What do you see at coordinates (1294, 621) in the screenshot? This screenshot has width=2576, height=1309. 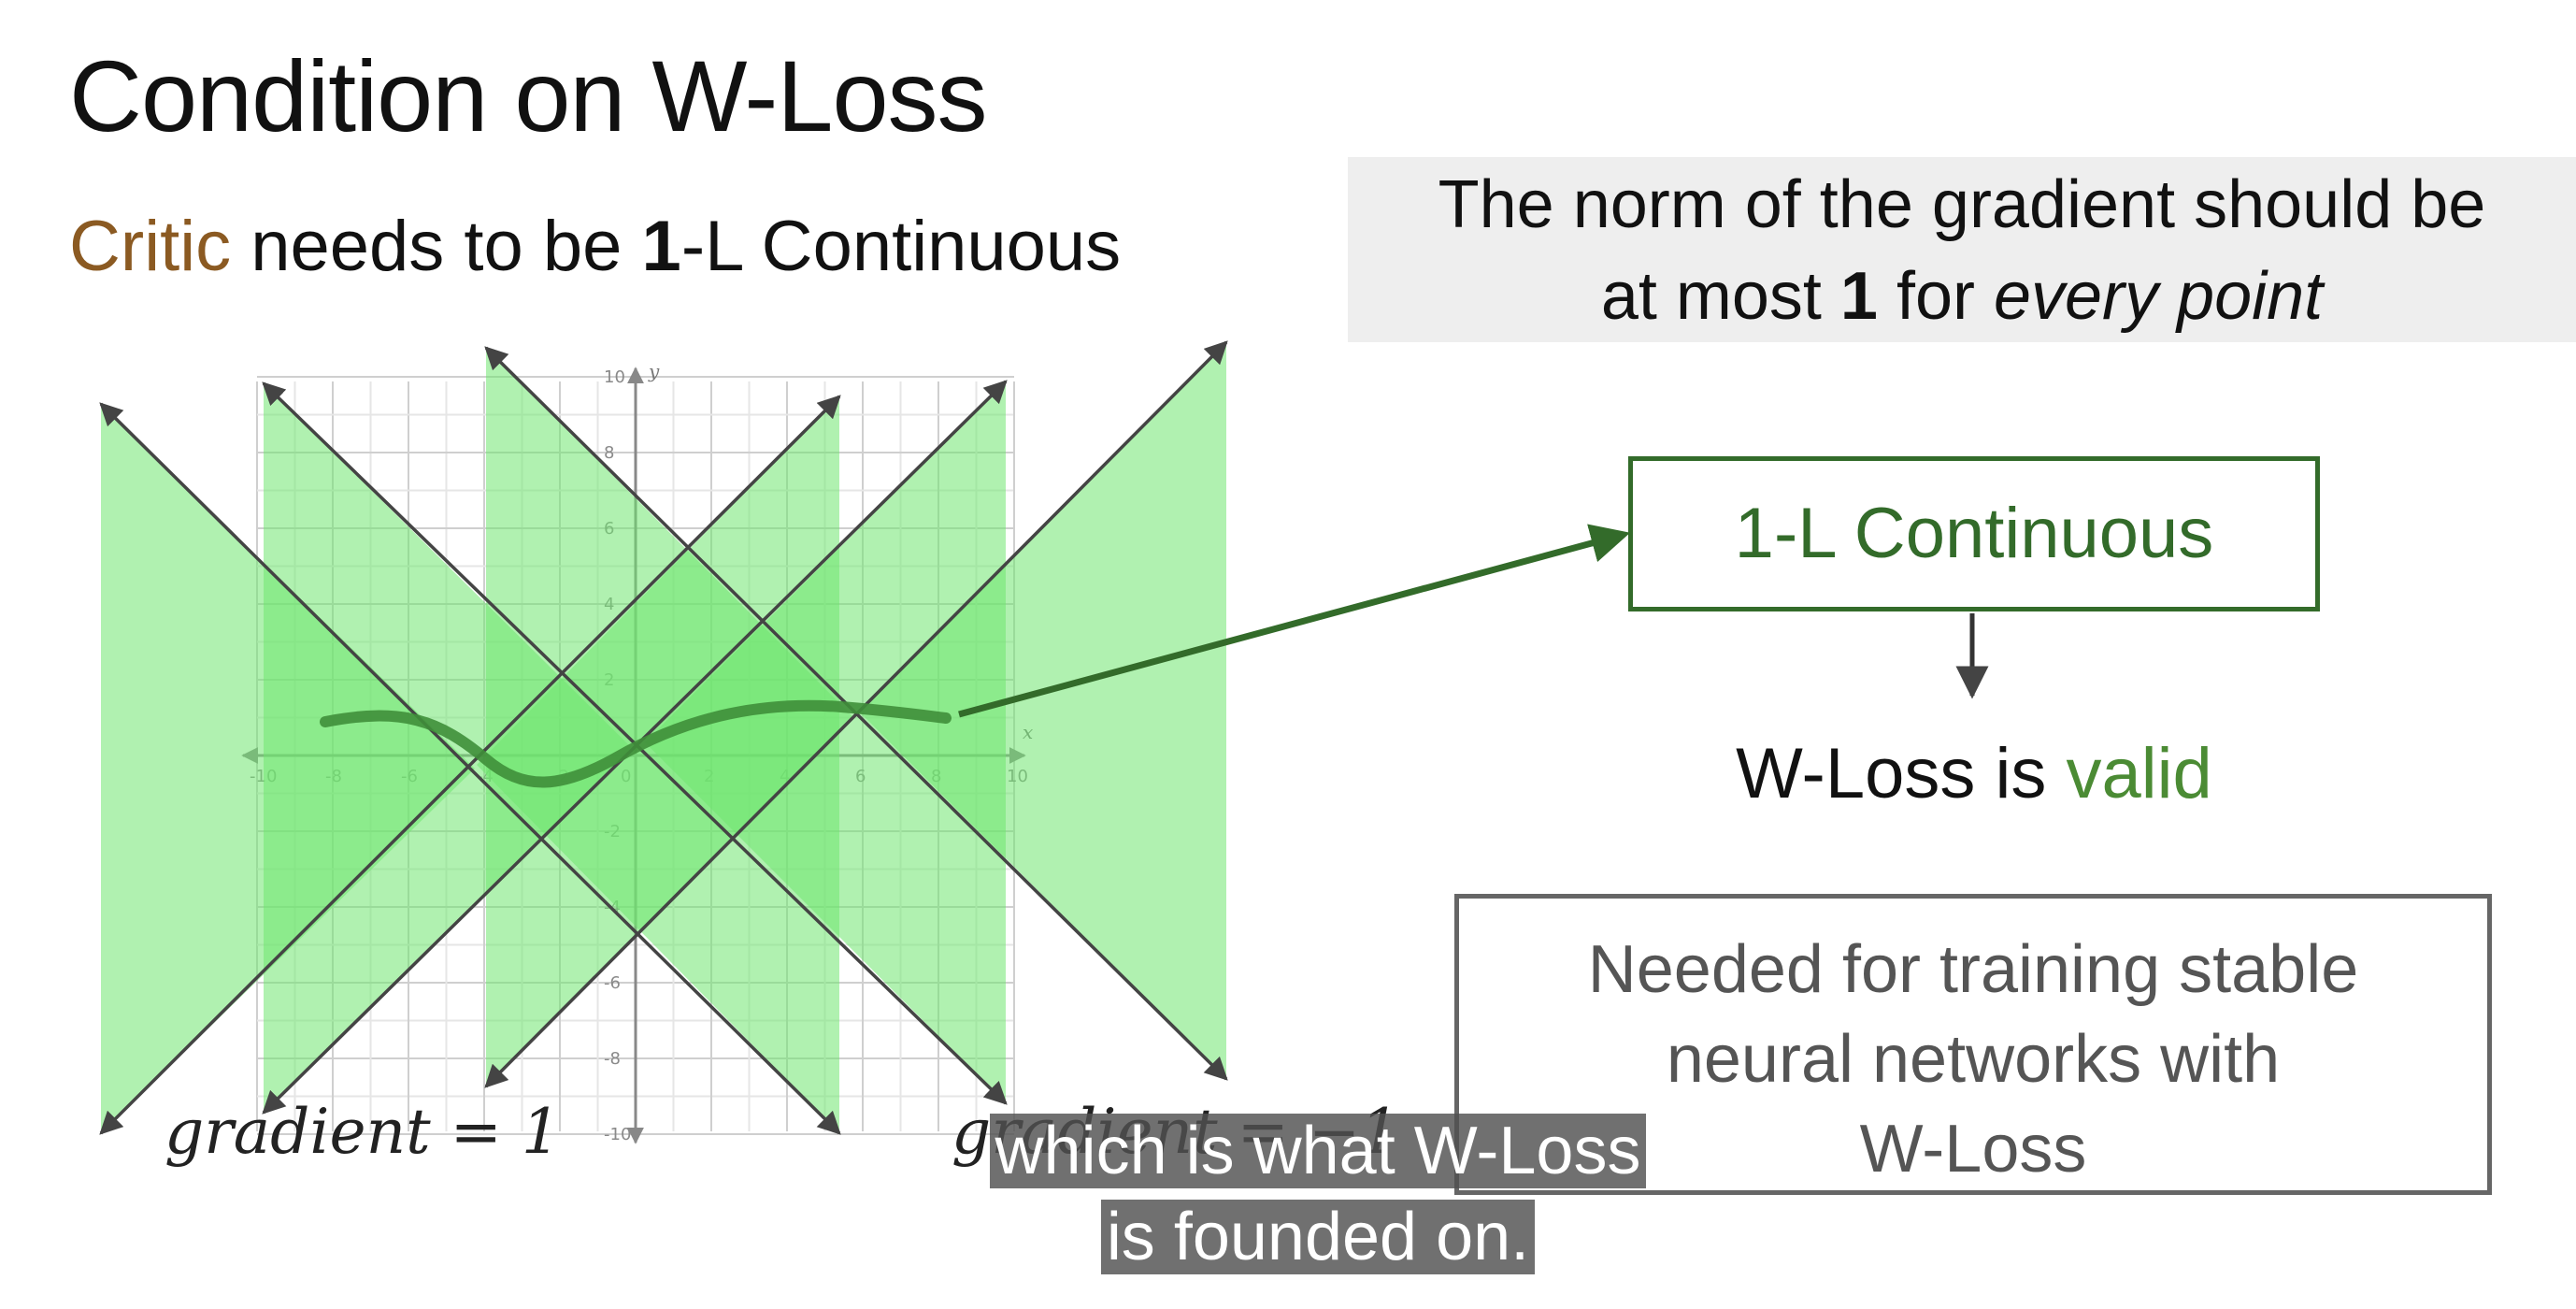 I see `curve-to-continuous-arrow` at bounding box center [1294, 621].